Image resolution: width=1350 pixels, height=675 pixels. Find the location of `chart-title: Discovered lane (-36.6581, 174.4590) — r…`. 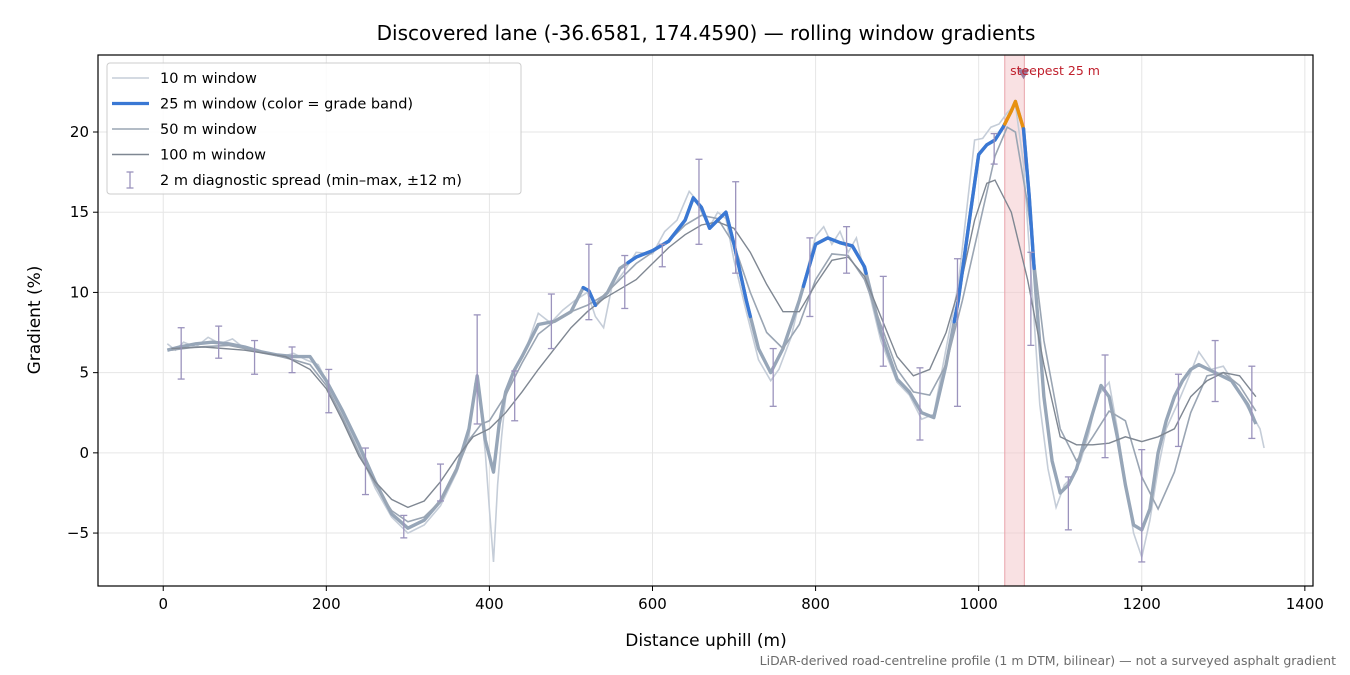

chart-title: Discovered lane (-36.6581, 174.4590) — r… is located at coordinates (706, 33).